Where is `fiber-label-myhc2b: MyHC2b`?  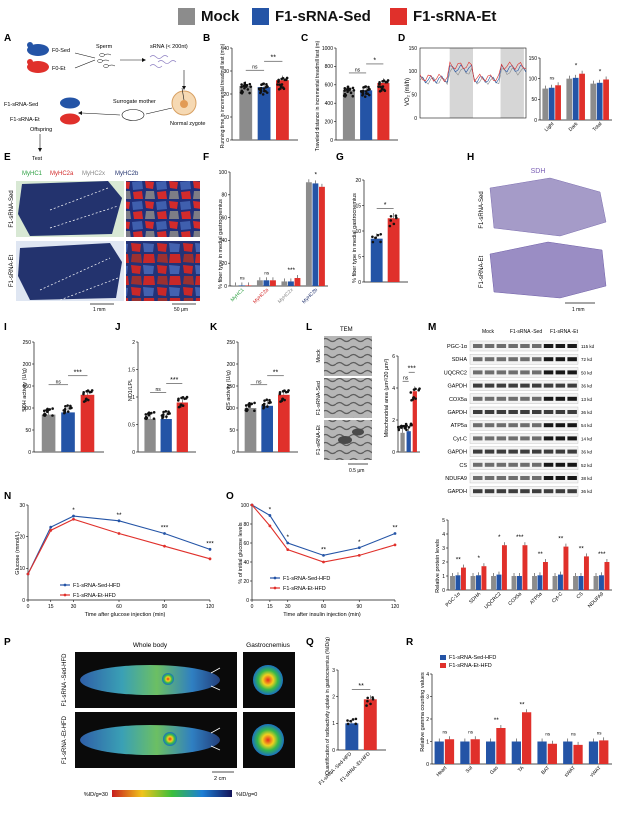 fiber-label-myhc2b: MyHC2b is located at coordinates (127, 174).